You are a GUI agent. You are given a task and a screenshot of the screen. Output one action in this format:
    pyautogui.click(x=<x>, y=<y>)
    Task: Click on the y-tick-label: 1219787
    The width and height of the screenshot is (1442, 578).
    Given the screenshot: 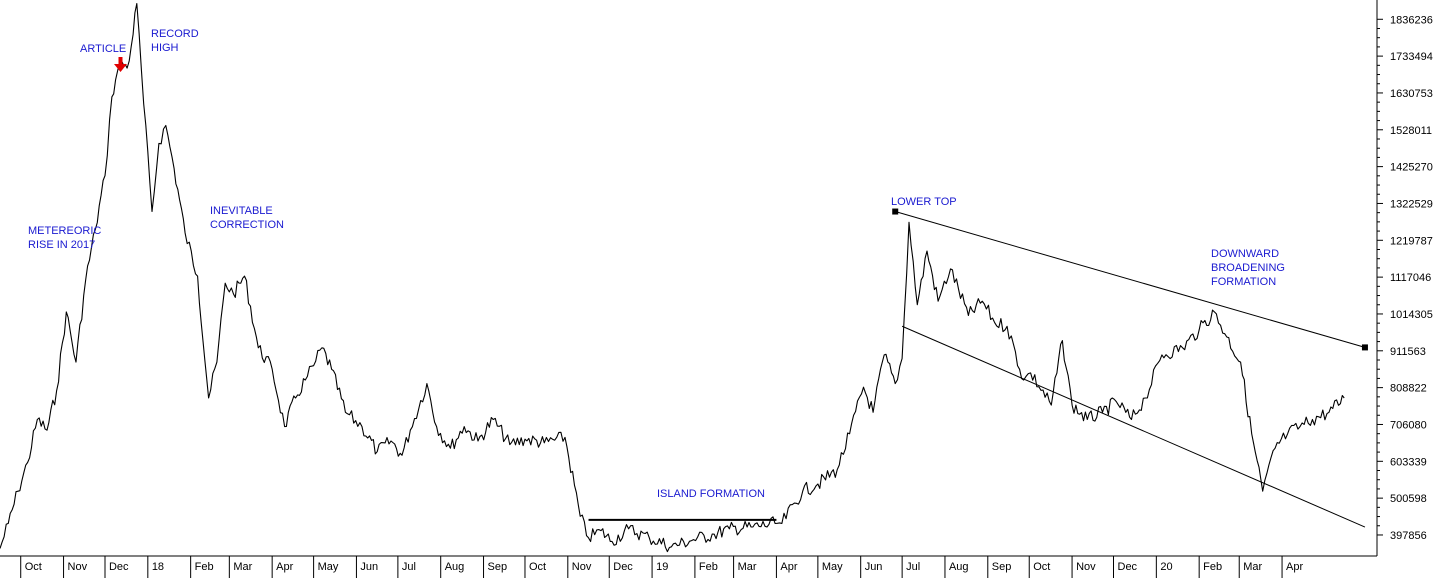 What is the action you would take?
    pyautogui.click(x=1411, y=241)
    